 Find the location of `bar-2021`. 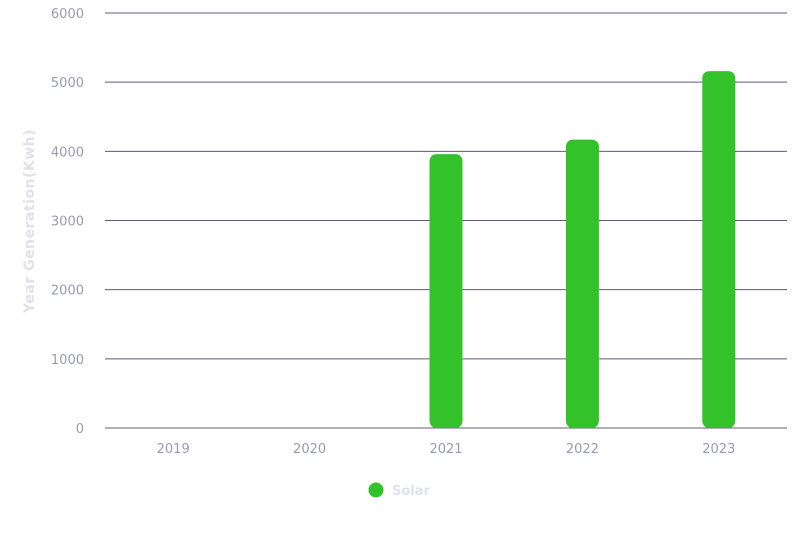

bar-2021 is located at coordinates (446, 291).